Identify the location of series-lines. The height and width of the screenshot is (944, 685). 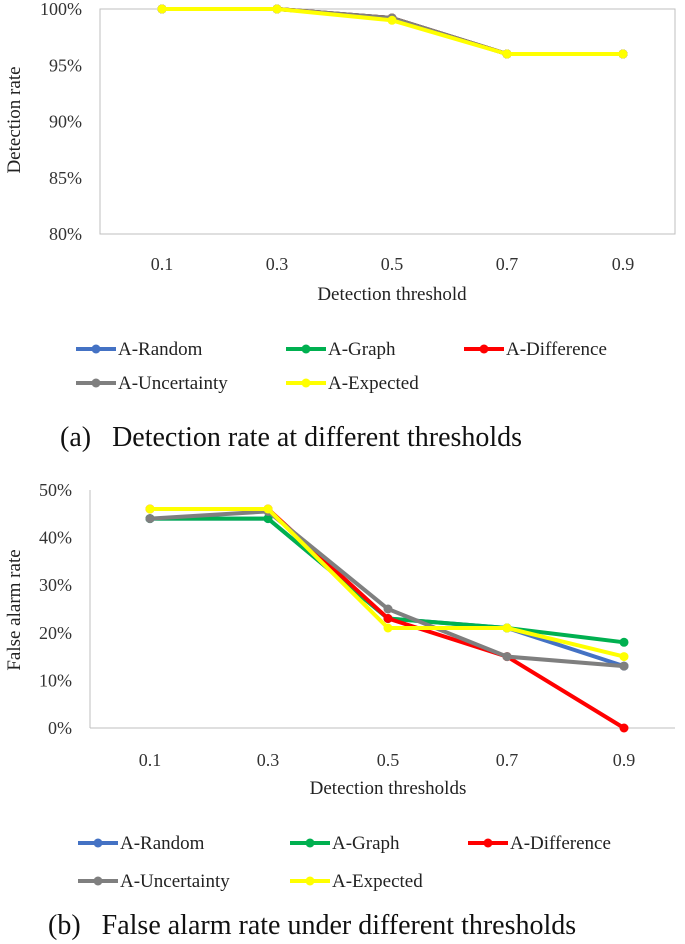
(392, 31).